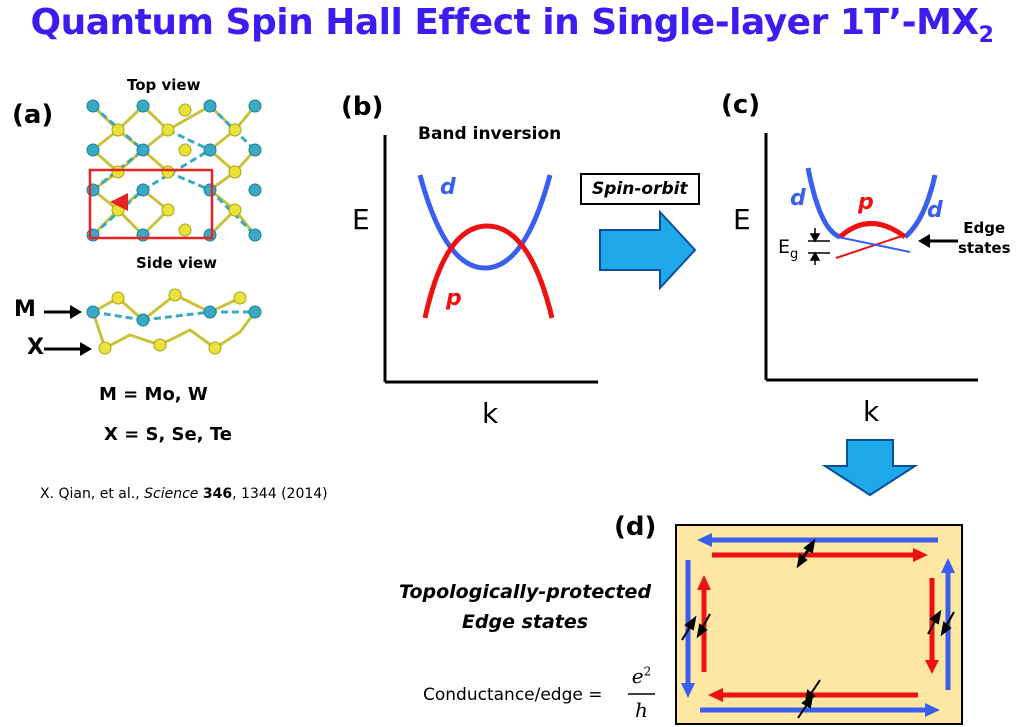 The width and height of the screenshot is (1024, 727). I want to click on panel-c-d-band-right, so click(920, 206).